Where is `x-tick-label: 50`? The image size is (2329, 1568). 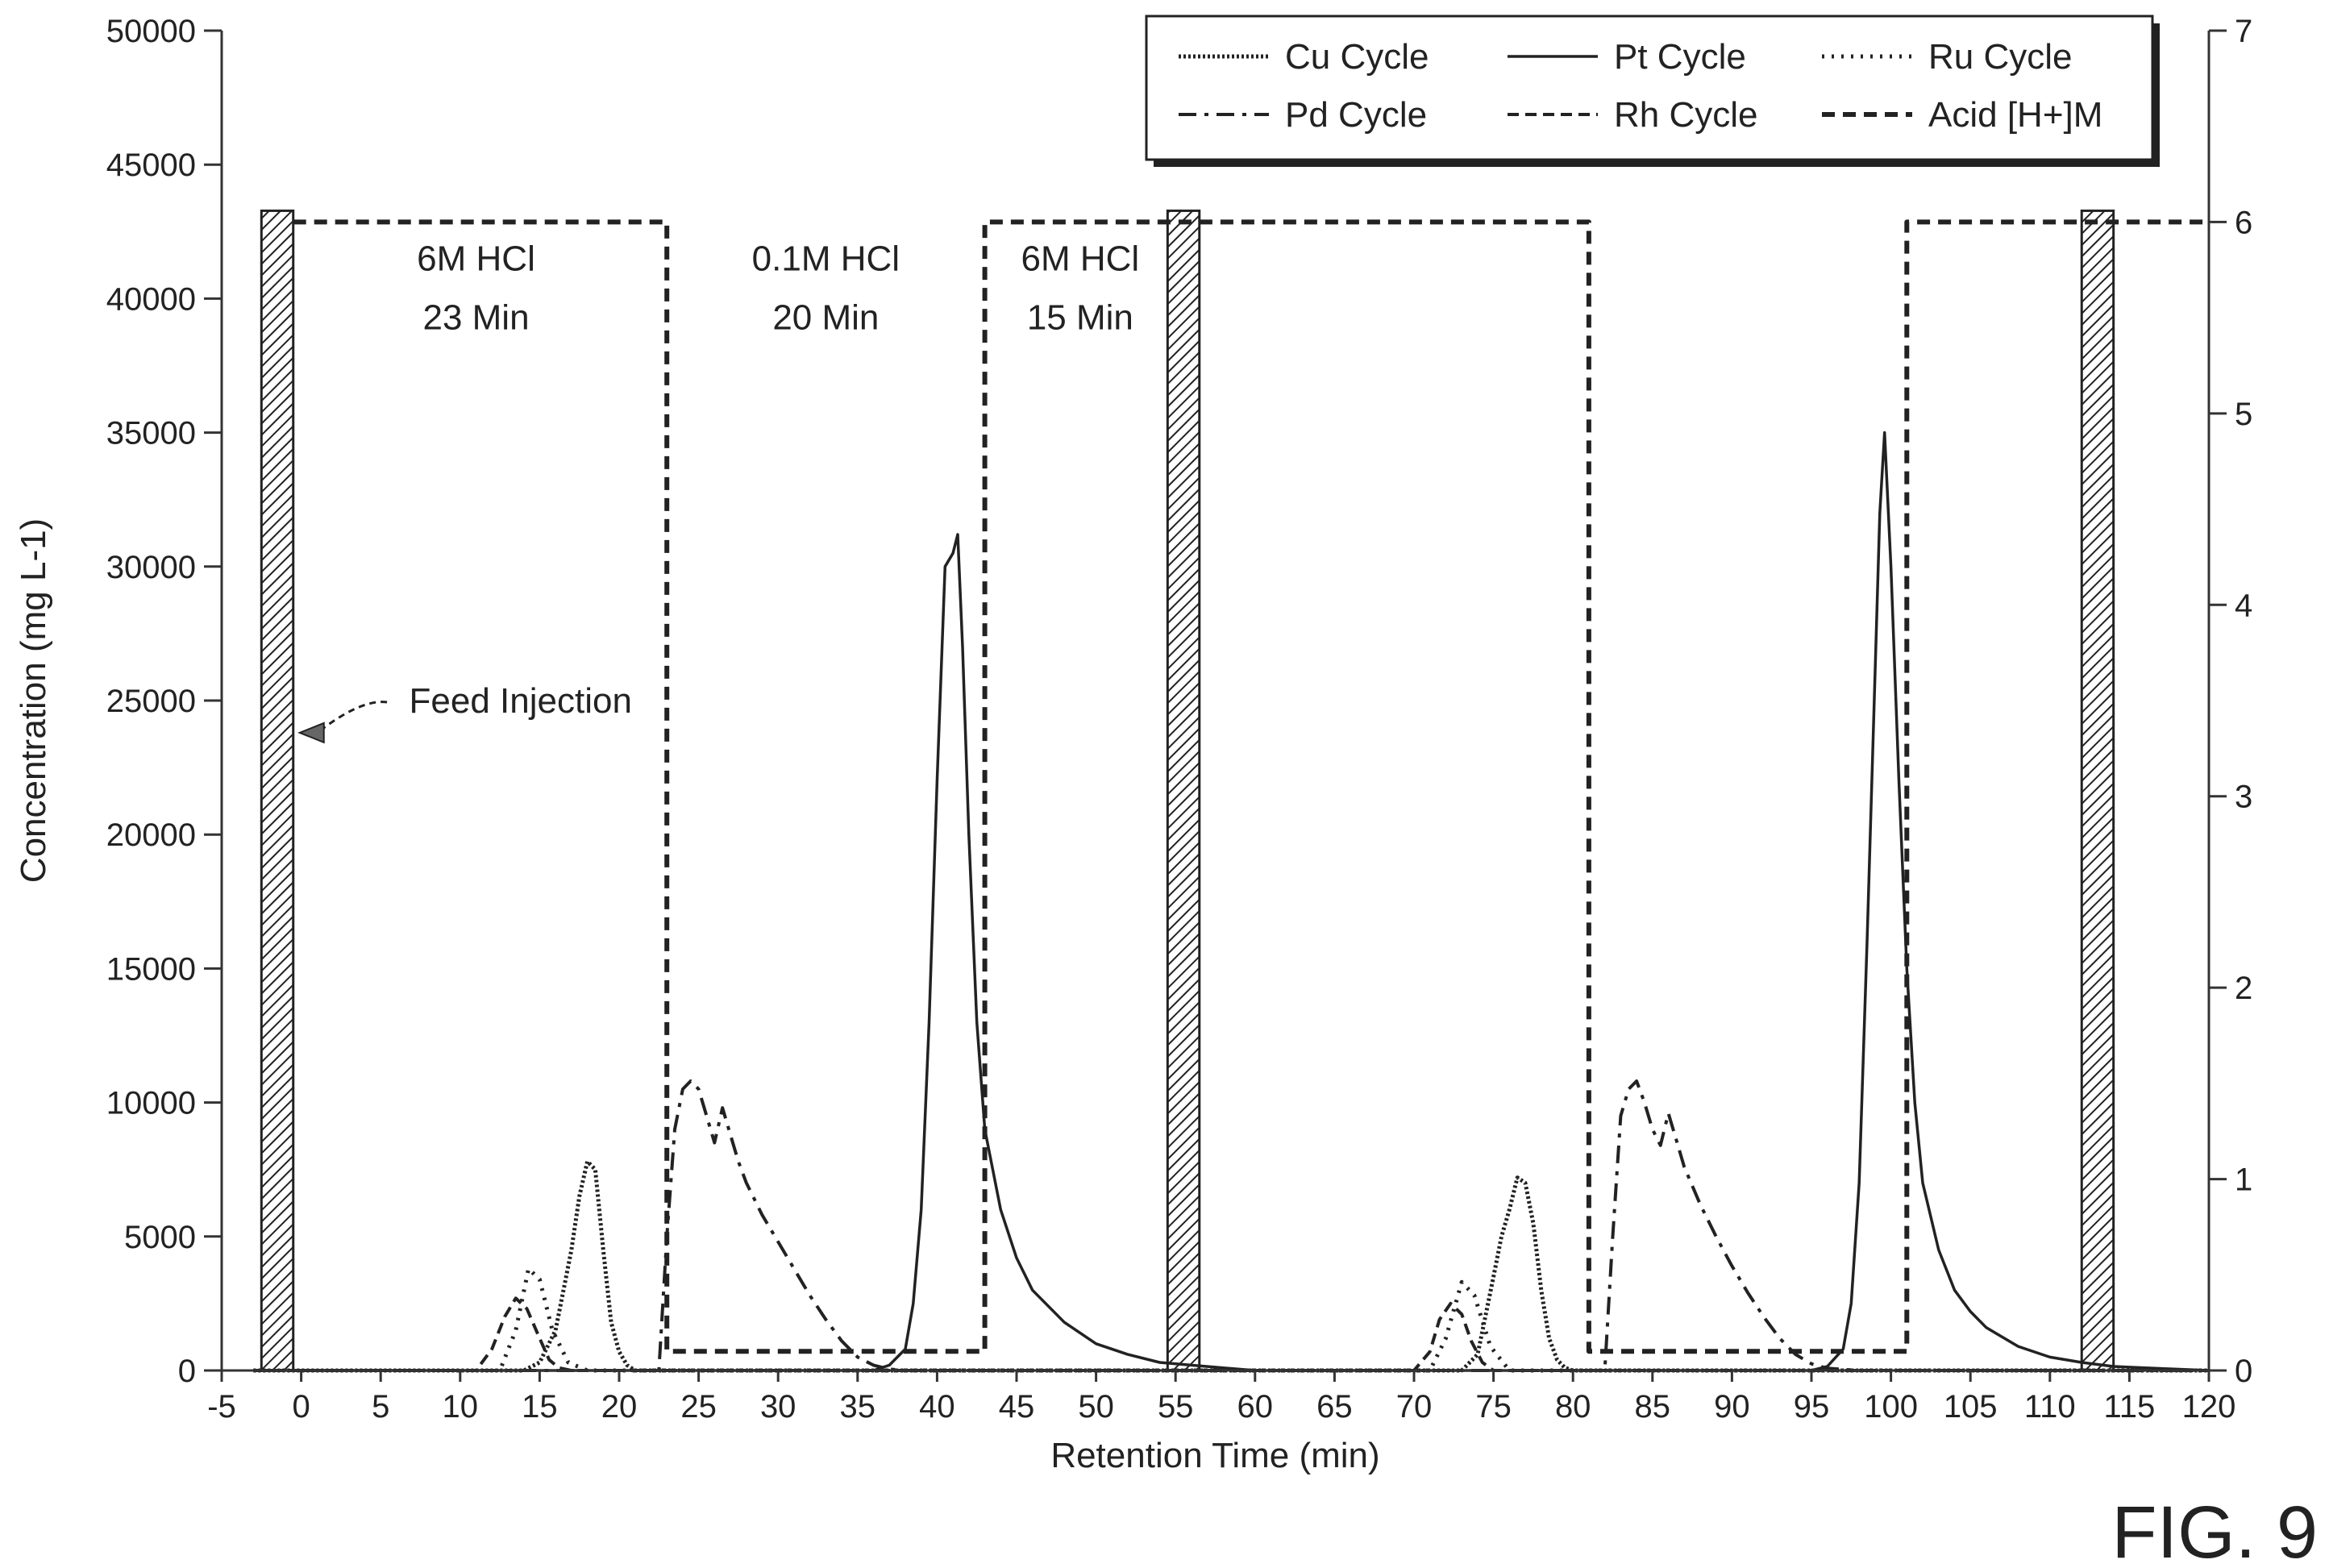 x-tick-label: 50 is located at coordinates (1096, 1407).